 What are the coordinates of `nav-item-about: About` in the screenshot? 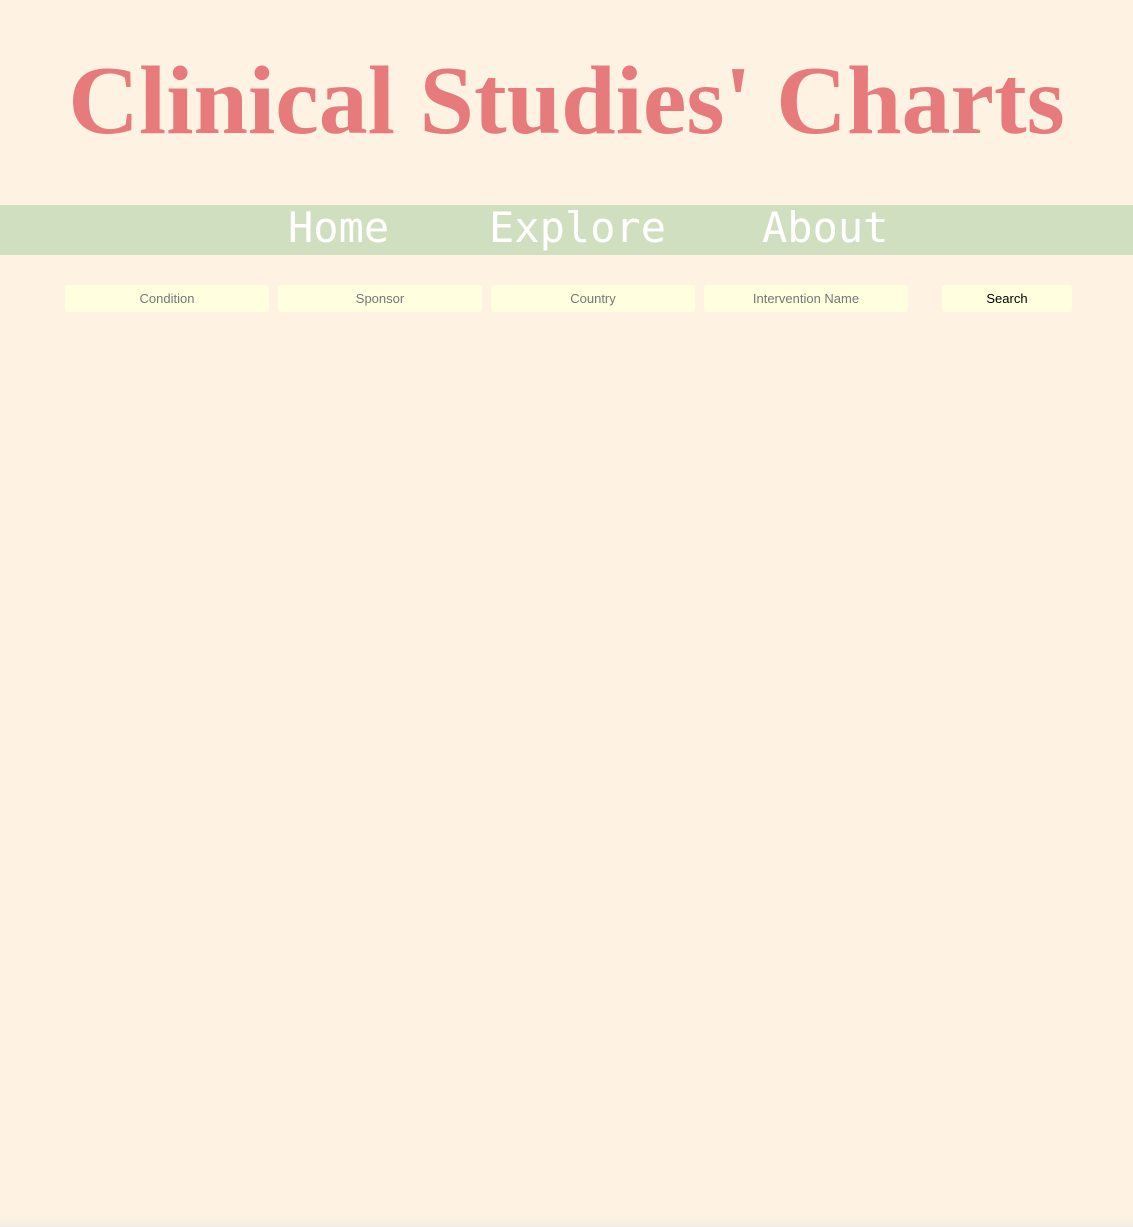 It's located at (825, 227).